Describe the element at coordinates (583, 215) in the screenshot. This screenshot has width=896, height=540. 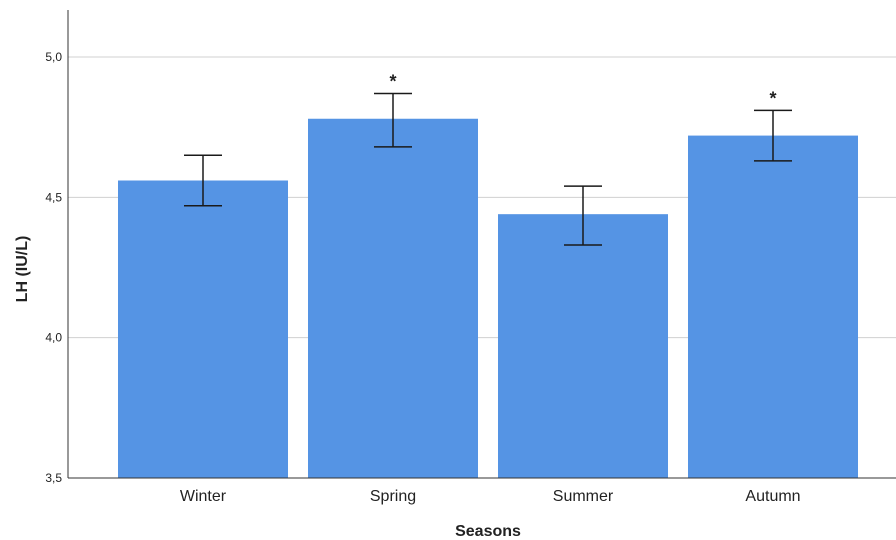
I see `error-bar-summer` at that location.